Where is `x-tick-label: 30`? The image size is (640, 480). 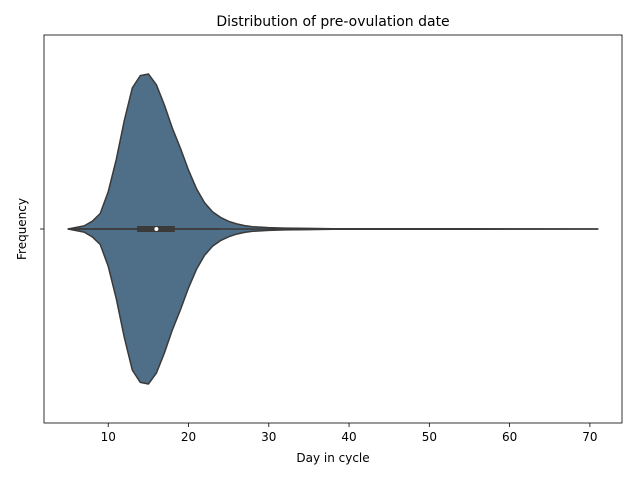 x-tick-label: 30 is located at coordinates (268, 437).